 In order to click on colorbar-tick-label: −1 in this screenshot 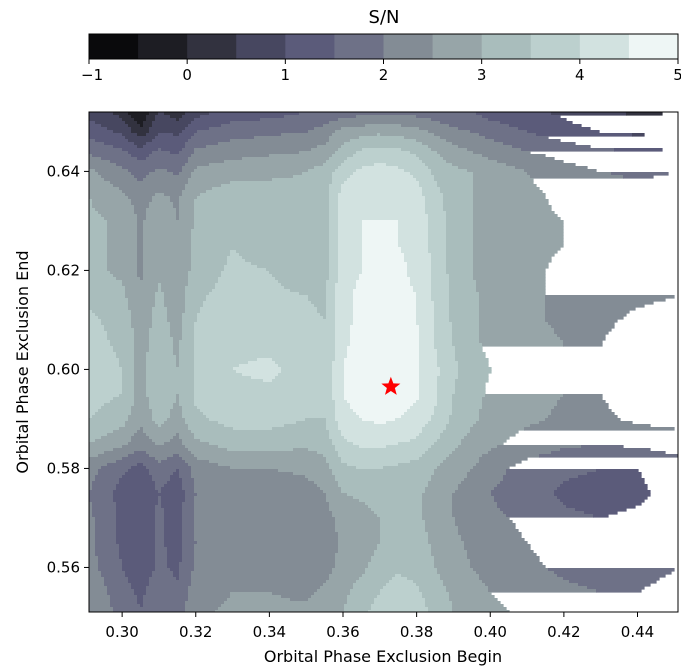, I will do `click(92, 75)`.